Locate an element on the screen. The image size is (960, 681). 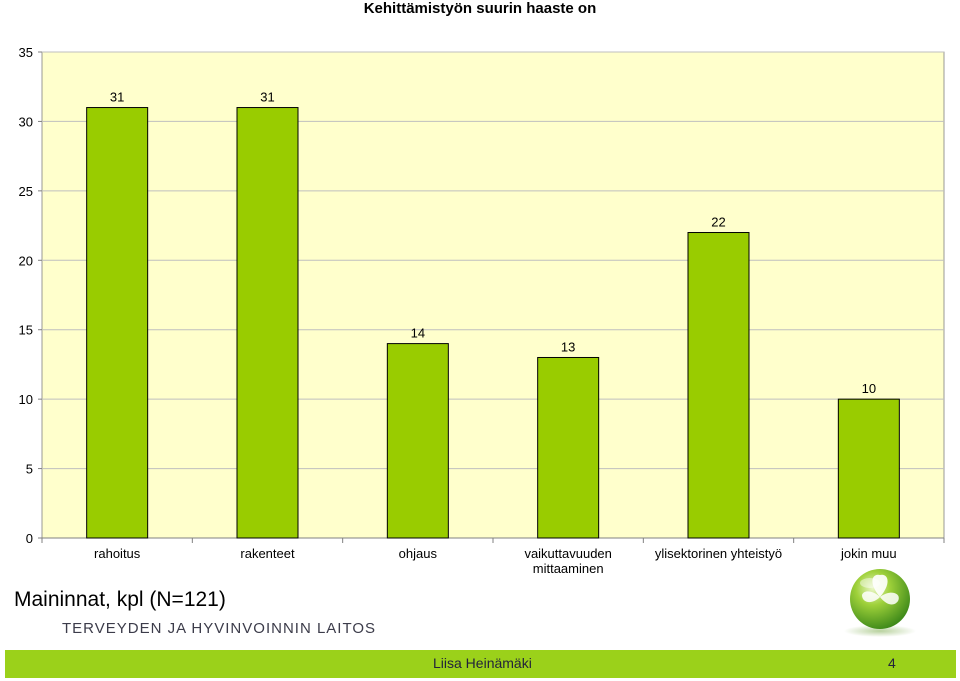
x-tick-label: ohjaus is located at coordinates (418, 553).